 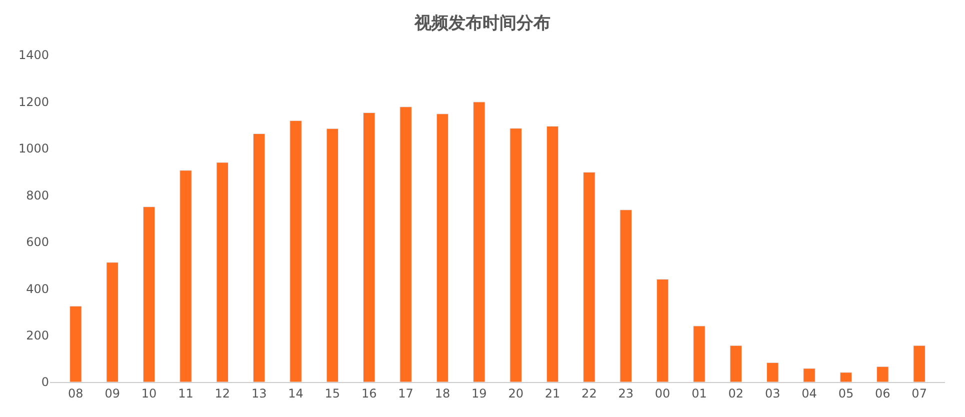 What do you see at coordinates (37, 335) in the screenshot?
I see `y-tick-label: 200` at bounding box center [37, 335].